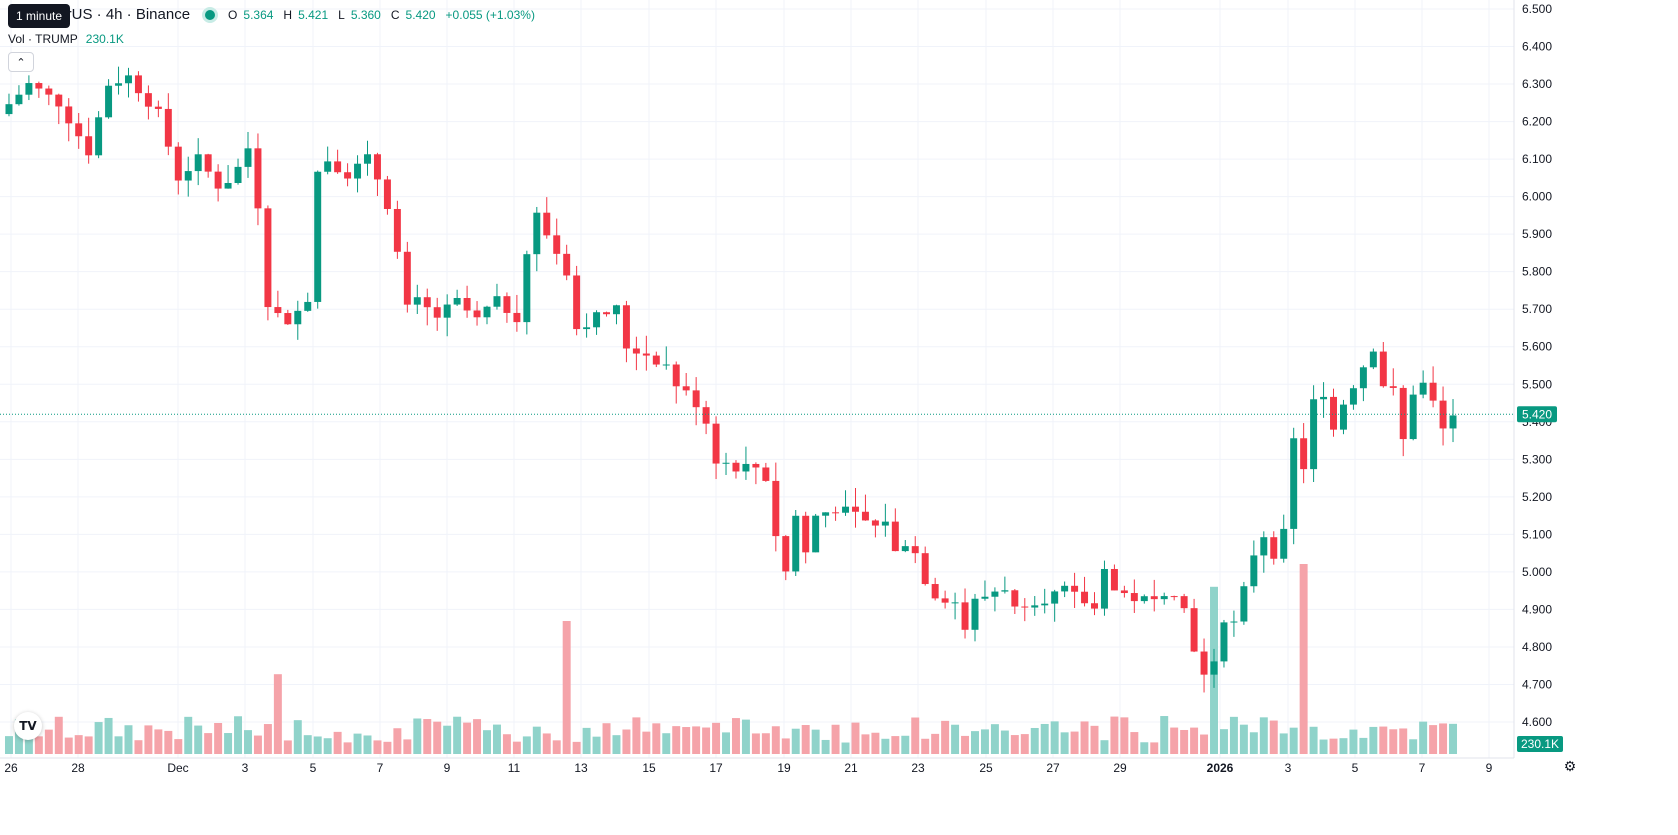  What do you see at coordinates (1537, 384) in the screenshot?
I see `price-tick-label: 5.500` at bounding box center [1537, 384].